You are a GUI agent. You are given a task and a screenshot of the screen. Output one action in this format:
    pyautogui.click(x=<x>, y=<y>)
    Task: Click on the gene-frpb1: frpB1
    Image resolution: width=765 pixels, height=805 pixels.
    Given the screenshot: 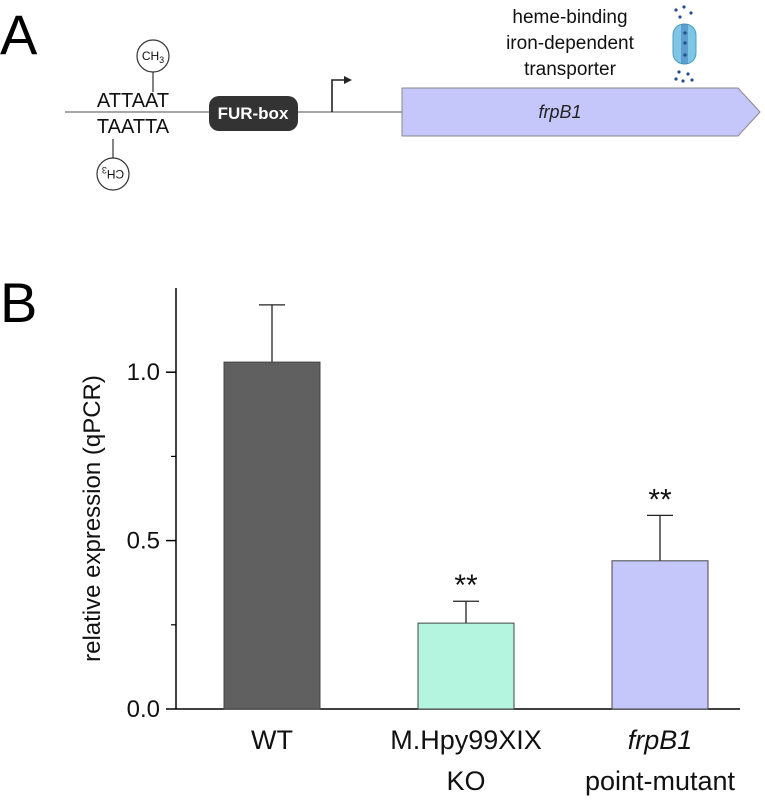 What is the action you would take?
    pyautogui.click(x=581, y=112)
    